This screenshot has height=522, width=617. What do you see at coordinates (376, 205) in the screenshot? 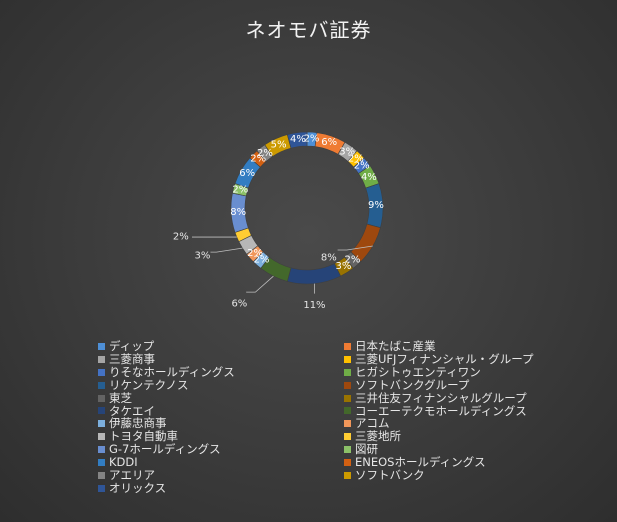
I see `data-label-6: 9%` at bounding box center [376, 205].